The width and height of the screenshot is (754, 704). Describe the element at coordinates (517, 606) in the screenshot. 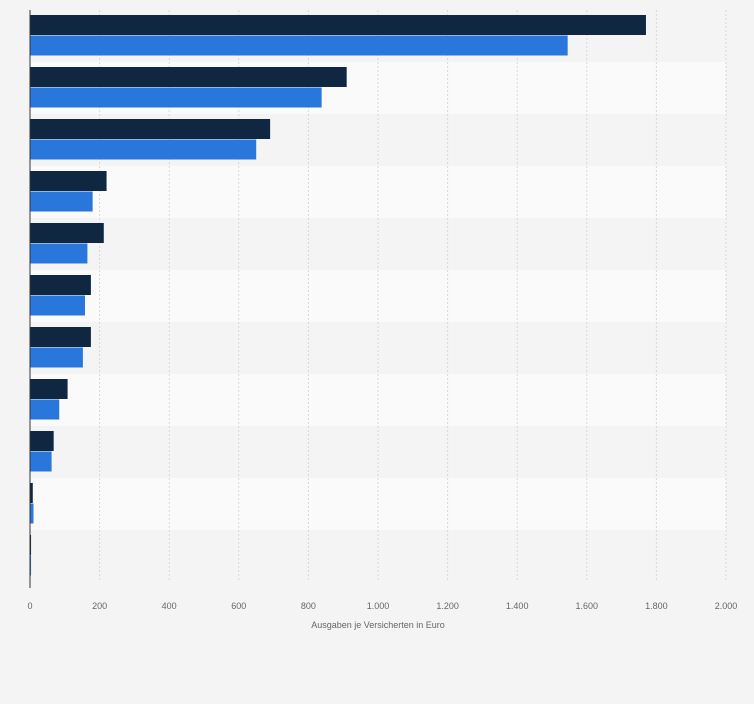

I see `x-tick-label: 1.400` at that location.